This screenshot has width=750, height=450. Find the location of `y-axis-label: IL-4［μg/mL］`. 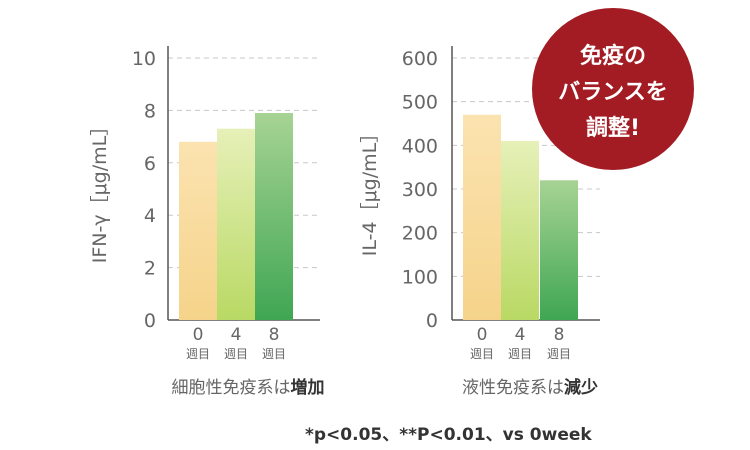

y-axis-label: IL-4［μg/mL］ is located at coordinates (370, 190).